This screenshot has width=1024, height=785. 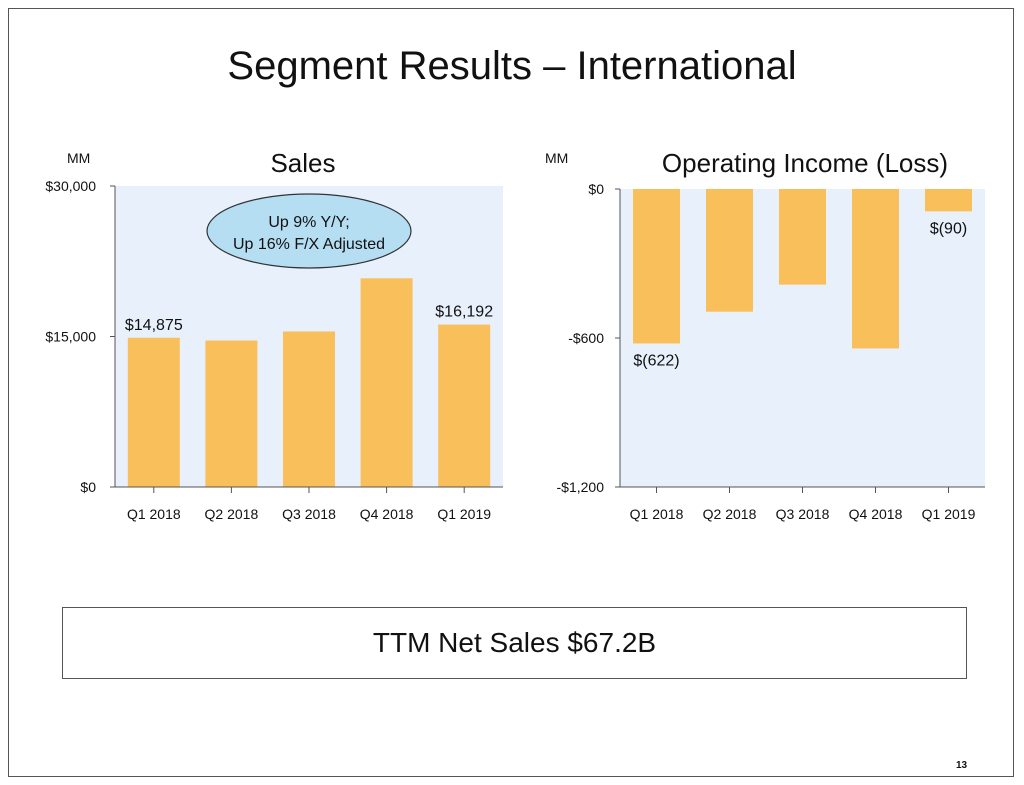 What do you see at coordinates (387, 514) in the screenshot?
I see `sales-category-label: Q4 2018` at bounding box center [387, 514].